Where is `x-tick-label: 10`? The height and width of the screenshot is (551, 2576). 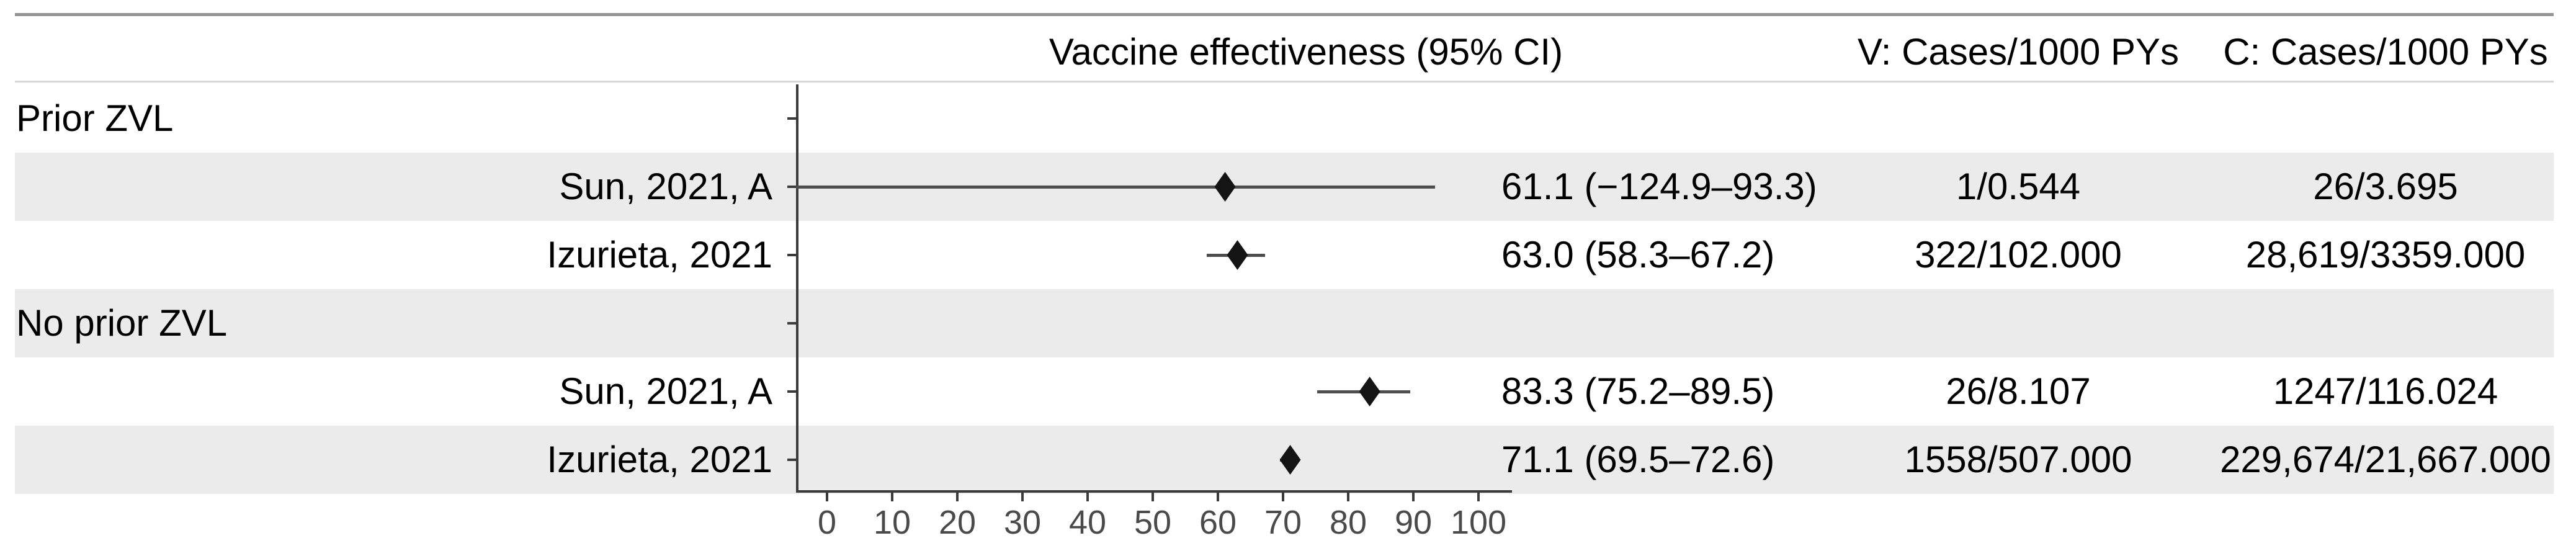 x-tick-label: 10 is located at coordinates (892, 522).